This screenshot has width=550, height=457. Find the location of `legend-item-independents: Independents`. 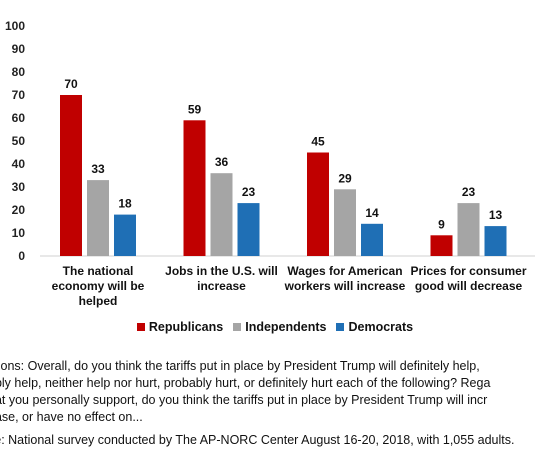

legend-item-independents: Independents is located at coordinates (279, 327).